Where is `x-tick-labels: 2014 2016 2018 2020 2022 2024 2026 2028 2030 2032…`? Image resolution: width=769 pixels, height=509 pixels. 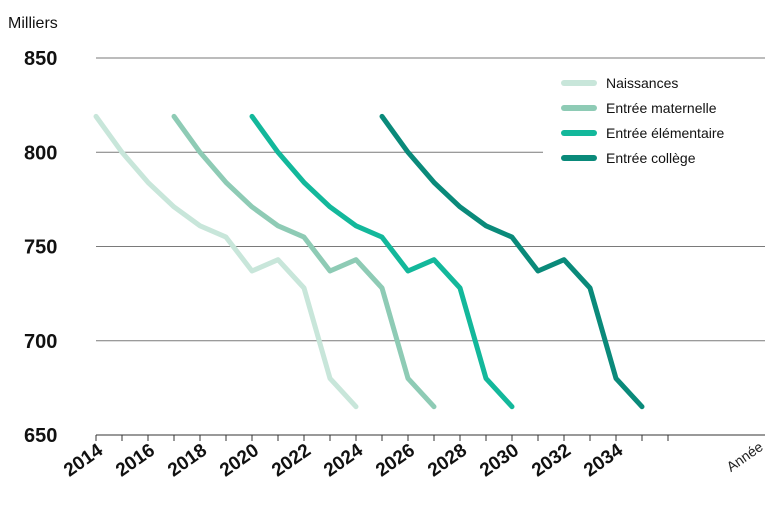 x-tick-labels: 2014 2016 2018 2020 2022 2024 2026 2028 2030 2032… is located at coordinates (343, 461).